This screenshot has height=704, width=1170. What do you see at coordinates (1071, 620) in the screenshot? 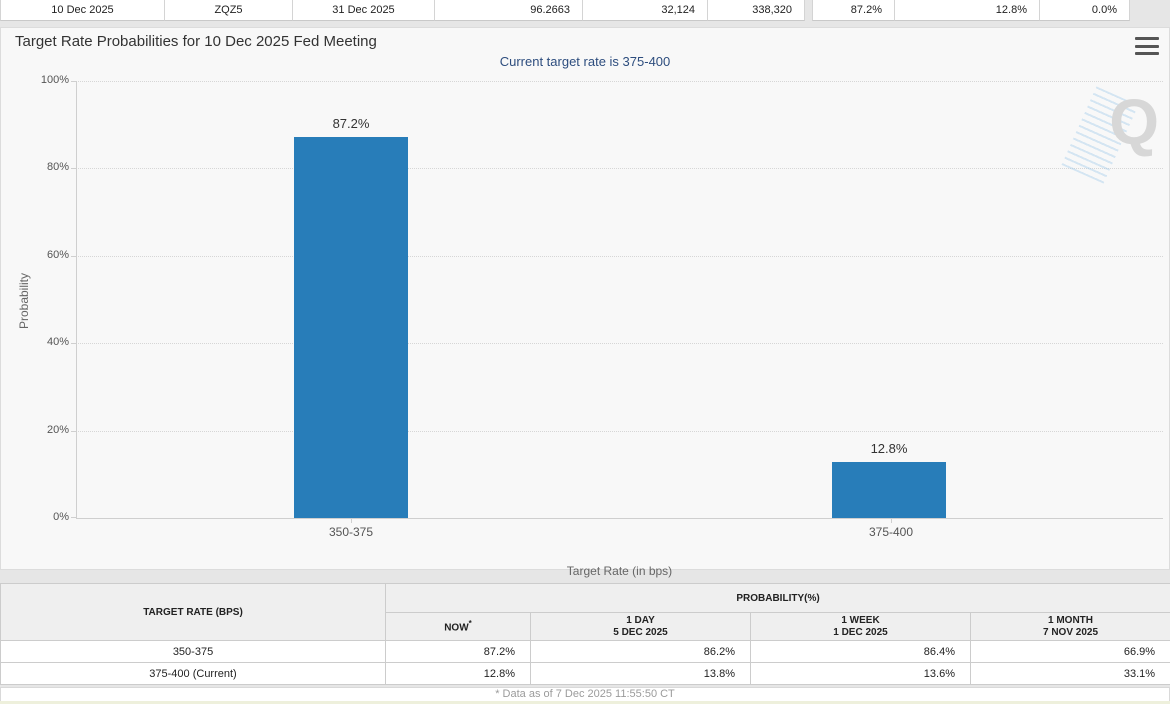
I see `col-1month-line1: 1 MONTH` at bounding box center [1071, 620].